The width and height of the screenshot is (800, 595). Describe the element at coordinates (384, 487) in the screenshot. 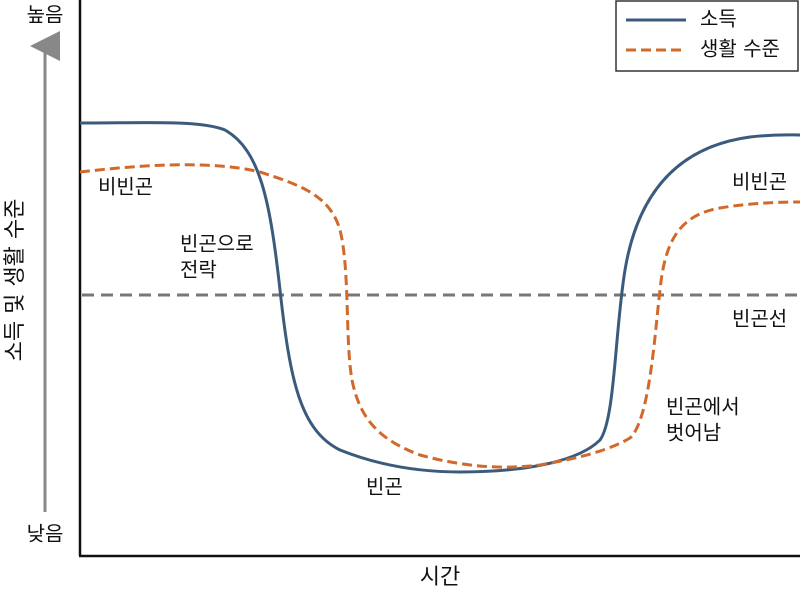

I see `annotation: 빈곤` at that location.